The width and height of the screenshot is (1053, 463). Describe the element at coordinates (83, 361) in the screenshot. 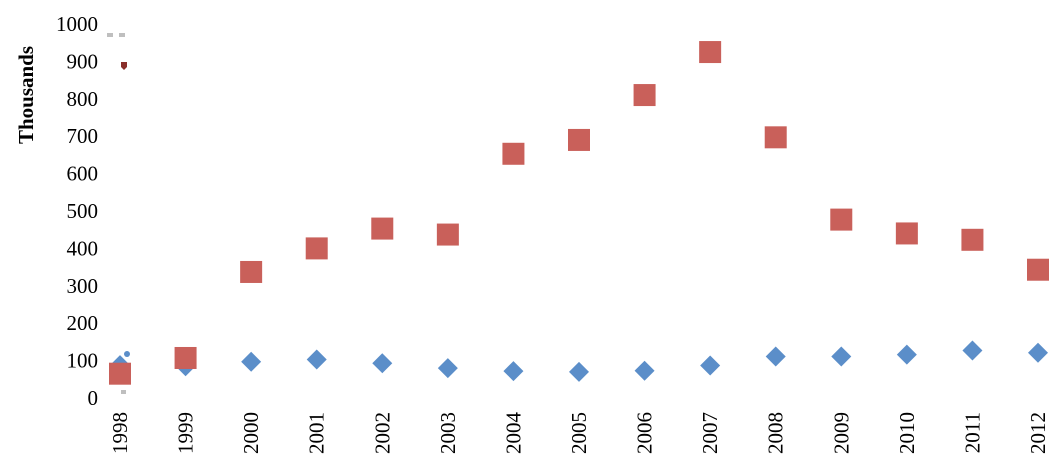

I see `y-tick-label: 100` at that location.